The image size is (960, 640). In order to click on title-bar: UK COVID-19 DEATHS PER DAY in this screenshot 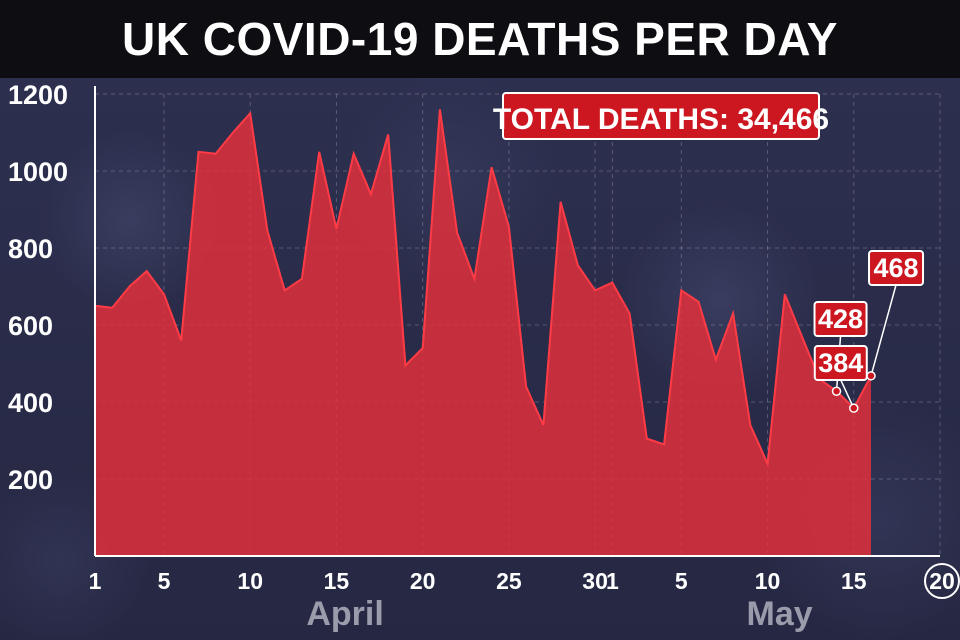, I will do `click(480, 39)`.